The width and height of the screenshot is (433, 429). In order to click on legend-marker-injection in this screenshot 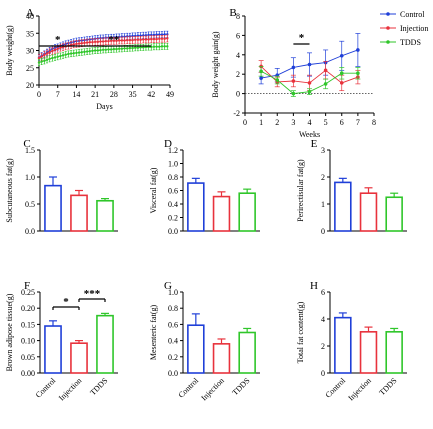, I will do `click(388, 28)`.